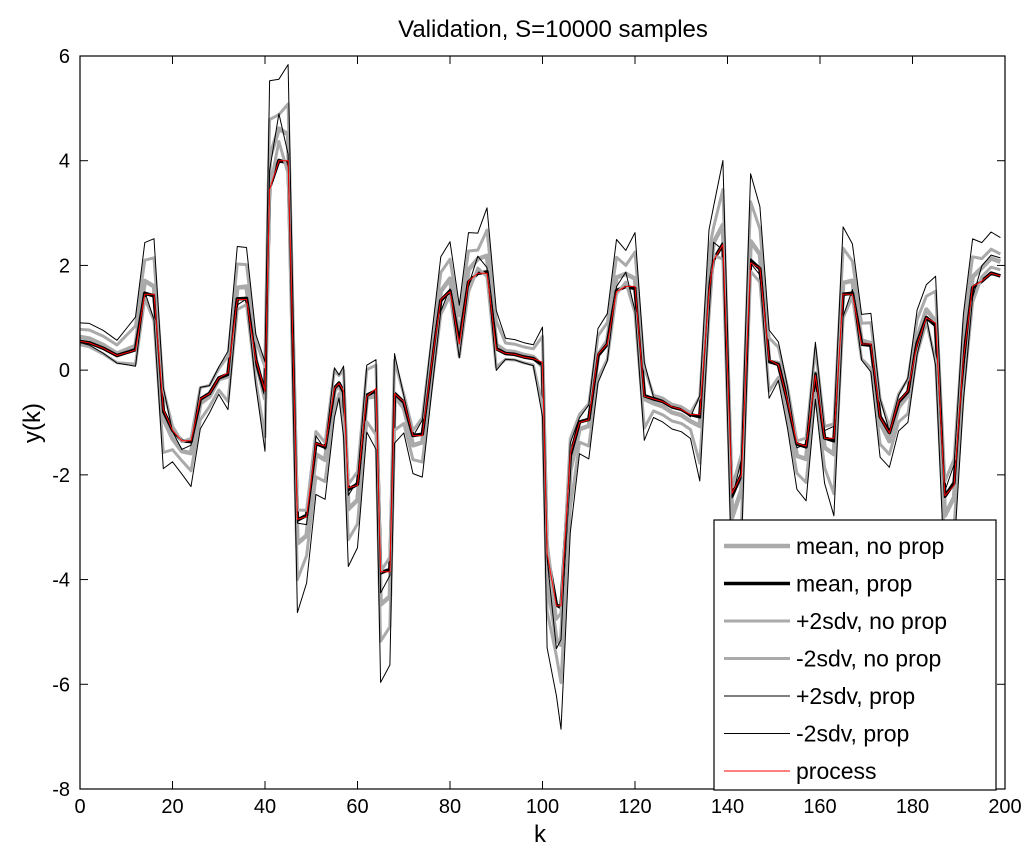  What do you see at coordinates (540, 834) in the screenshot?
I see `x-axis-label: k` at bounding box center [540, 834].